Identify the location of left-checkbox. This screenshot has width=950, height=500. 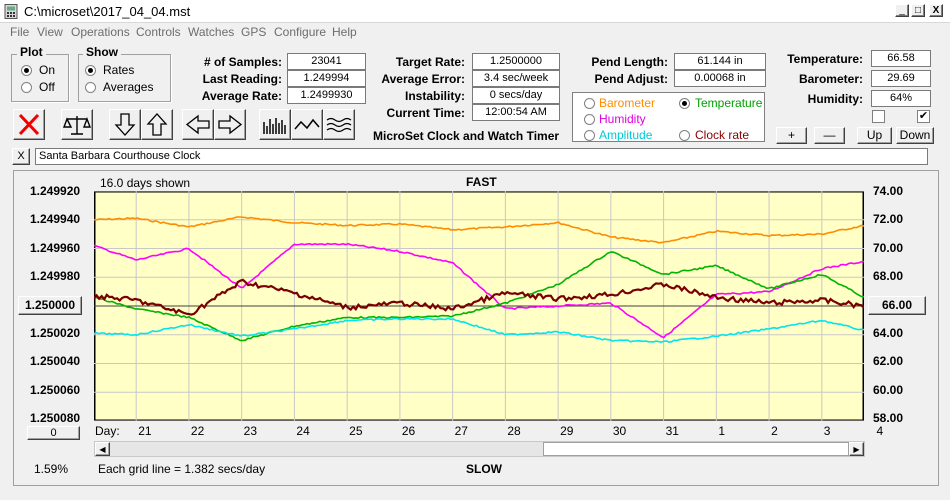
(878, 116).